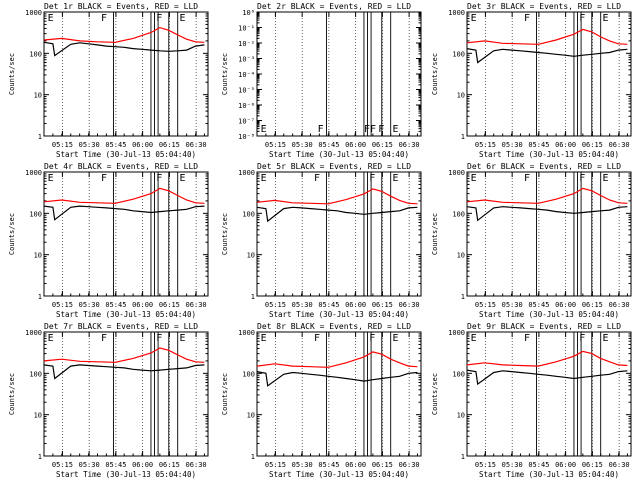 This screenshot has width=640, height=480. I want to click on panel-title: Det 9r BLACK = Events, RED = LLD, so click(544, 326).